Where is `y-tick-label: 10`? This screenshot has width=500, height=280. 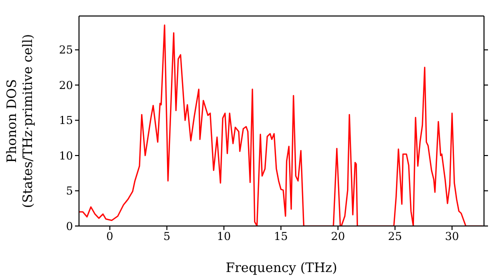 y-tick-label: 10 is located at coordinates (66, 155).